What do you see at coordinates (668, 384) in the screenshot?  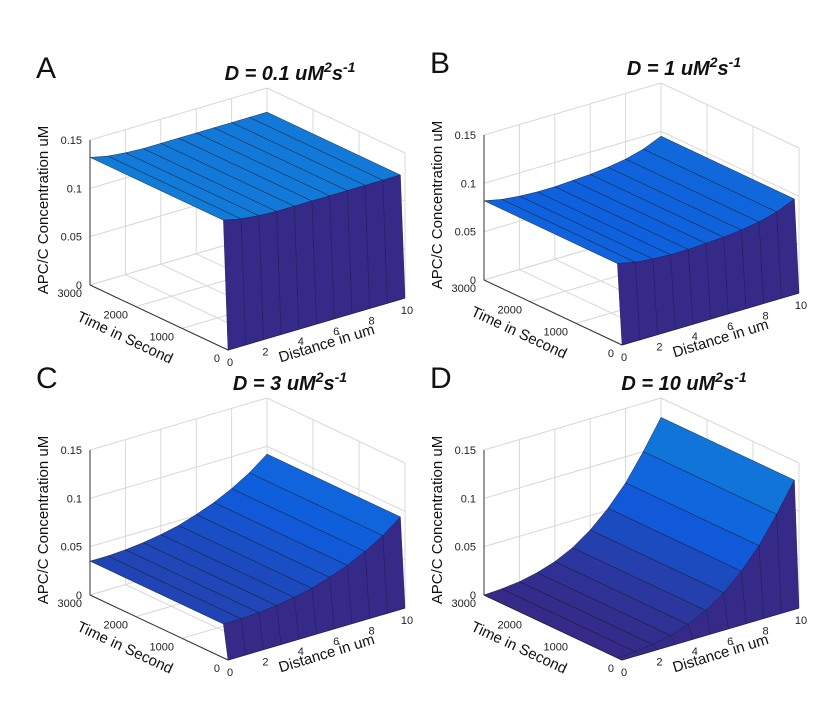 I see `title-part: D = 10 uM` at bounding box center [668, 384].